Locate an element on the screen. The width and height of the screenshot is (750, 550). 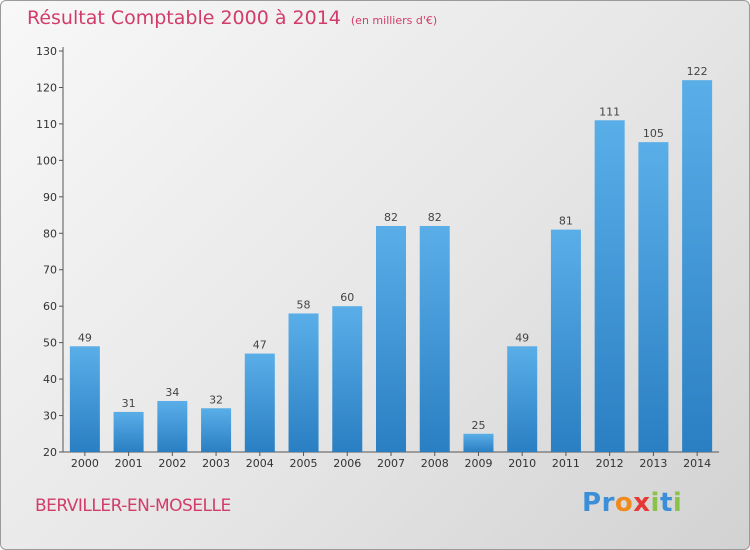
chart-subtitle: (en milliers d'€) is located at coordinates (394, 20).